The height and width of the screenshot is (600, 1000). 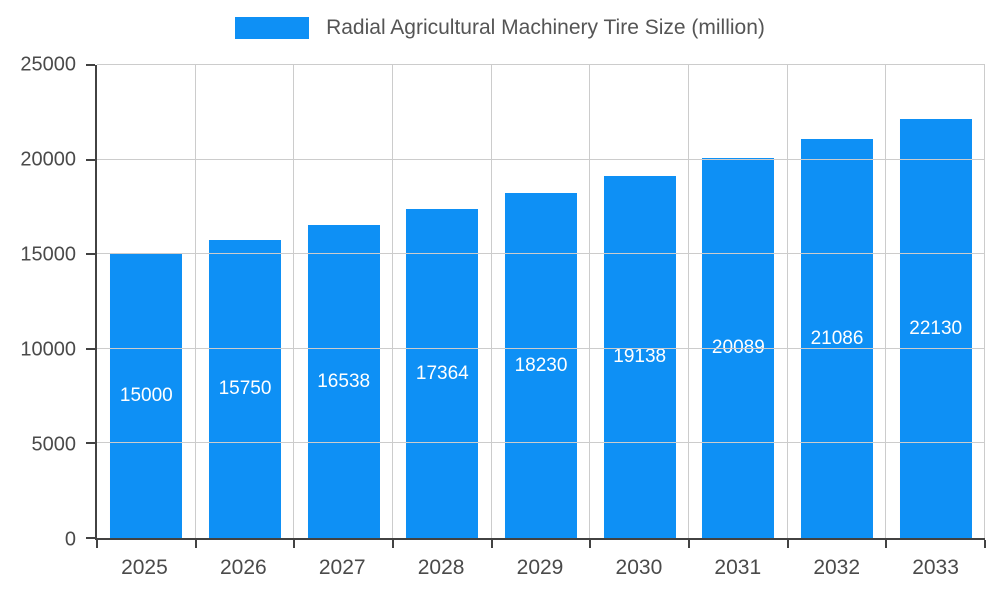 I want to click on x-tick-label: 2027, so click(x=342, y=567).